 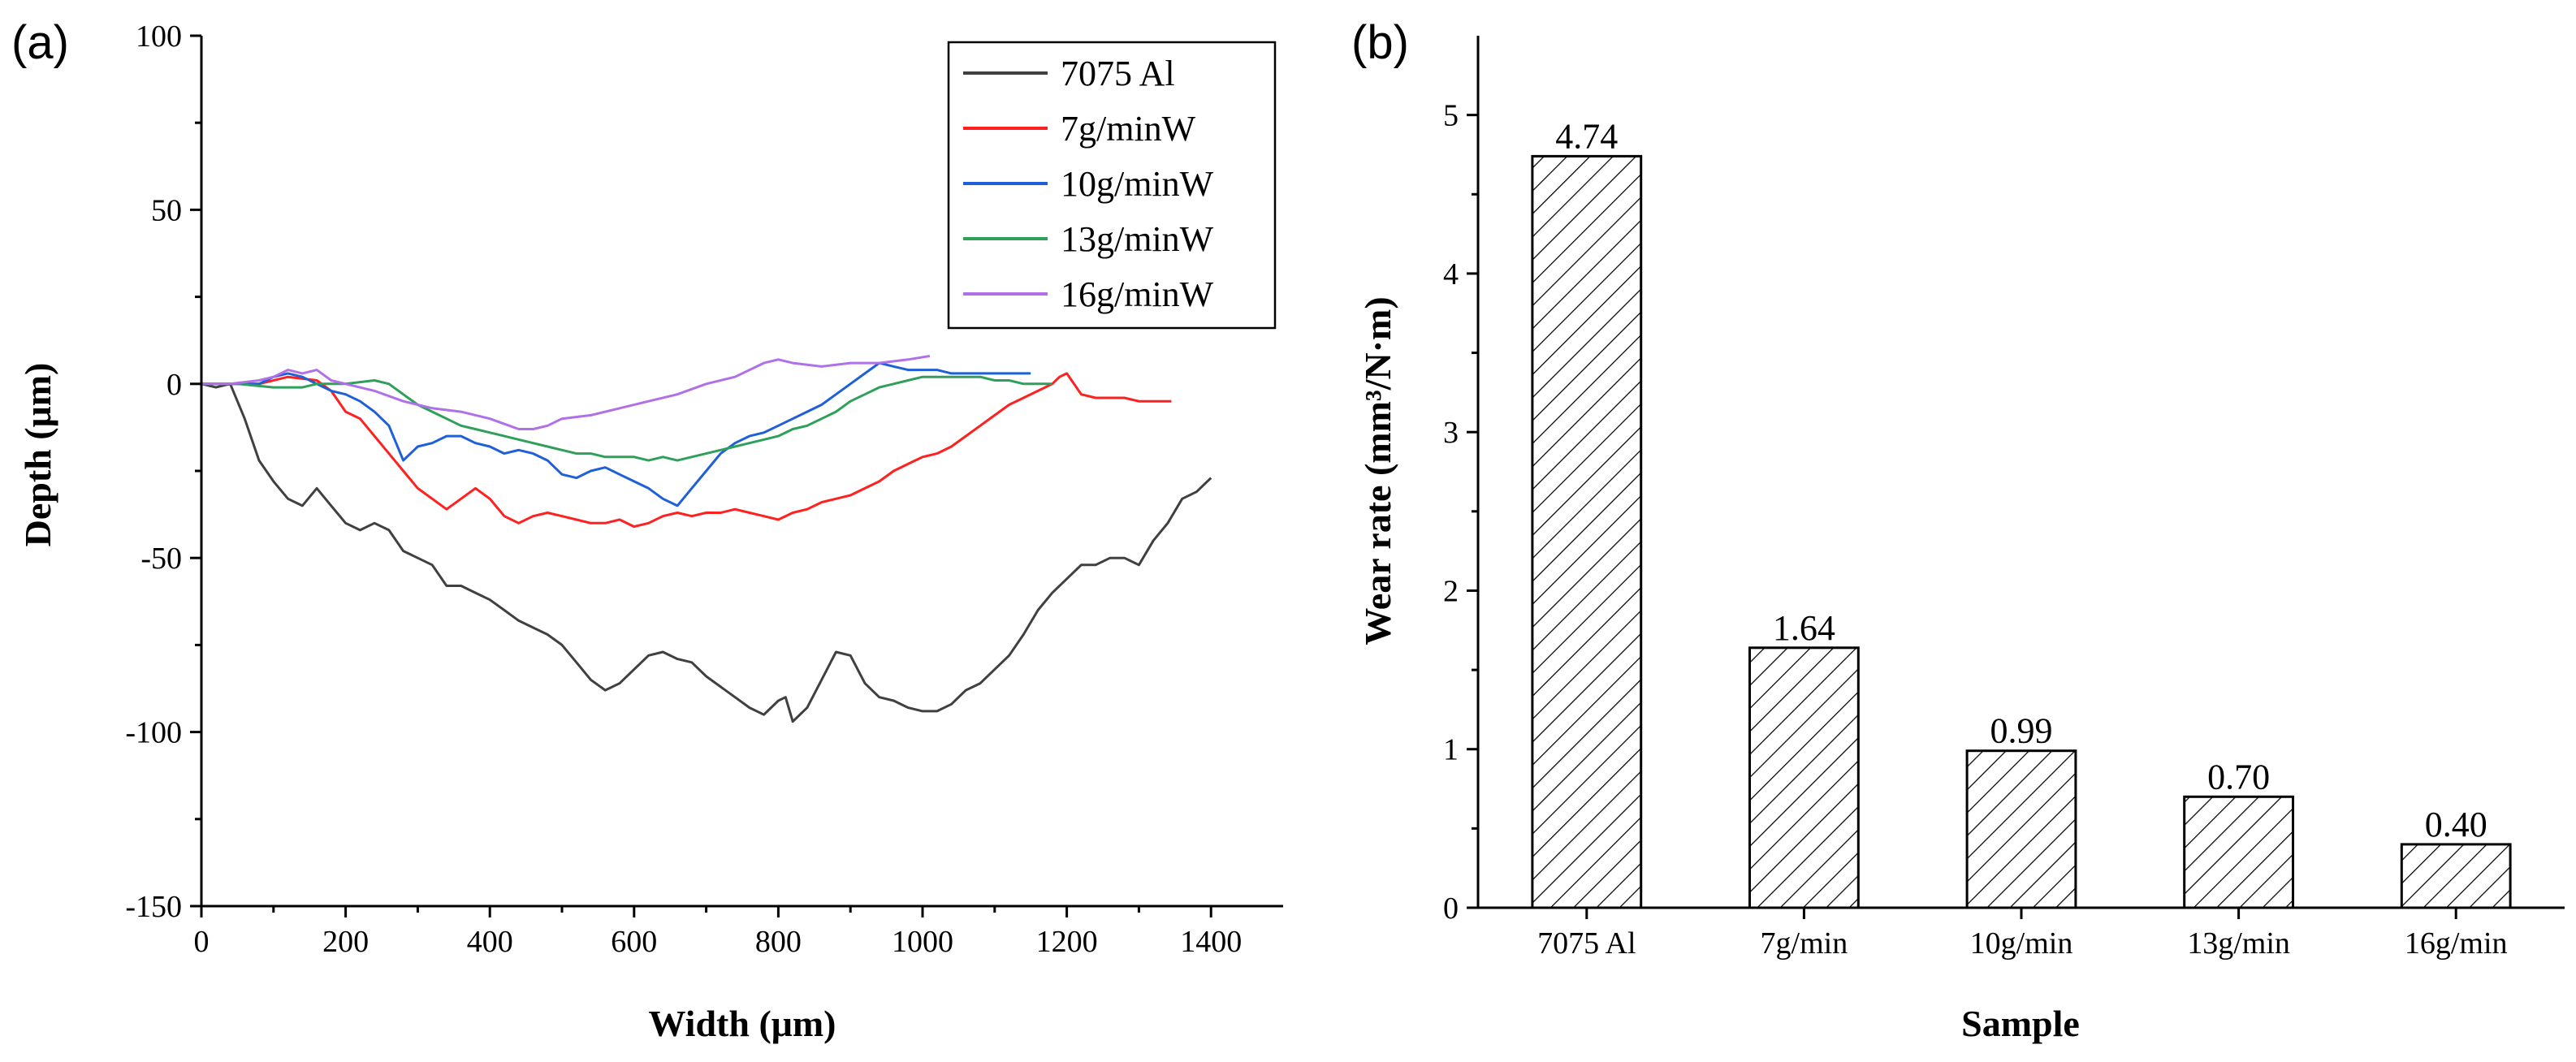 I want to click on y-tick-label: -50, so click(x=161, y=559).